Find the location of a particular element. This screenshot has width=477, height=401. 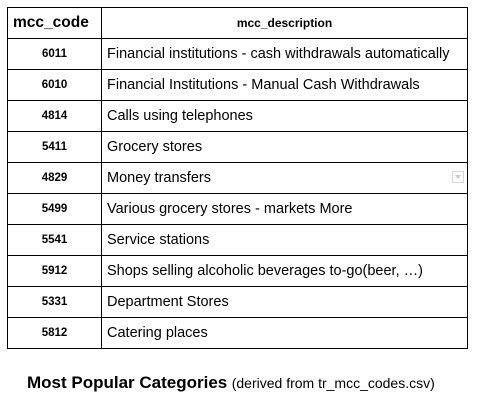

caption-note: (derived from tr_mcc_codes.csv) is located at coordinates (333, 383).